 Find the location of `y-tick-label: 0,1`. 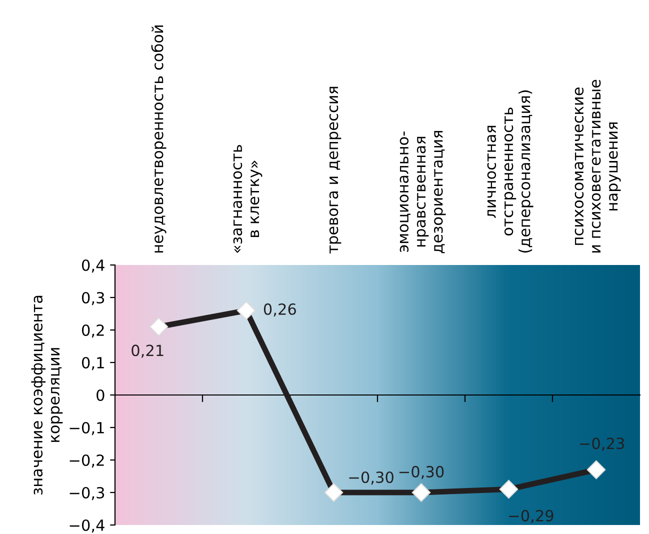

y-tick-label: 0,1 is located at coordinates (93, 363).